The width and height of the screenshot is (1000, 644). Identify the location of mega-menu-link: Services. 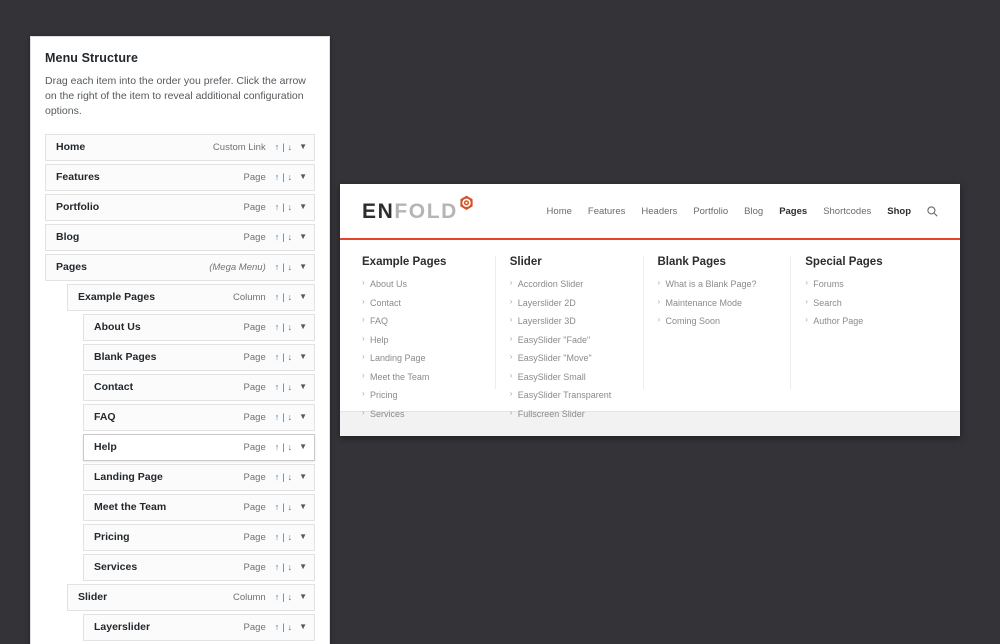
(421, 413).